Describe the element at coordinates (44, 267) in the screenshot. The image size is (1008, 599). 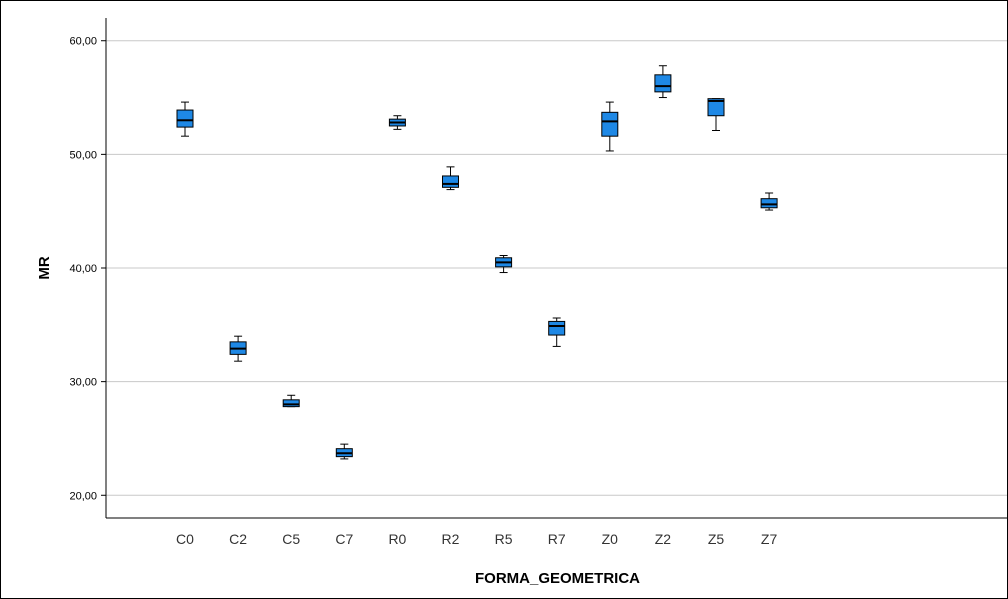
I see `y-axis-title: MR` at that location.